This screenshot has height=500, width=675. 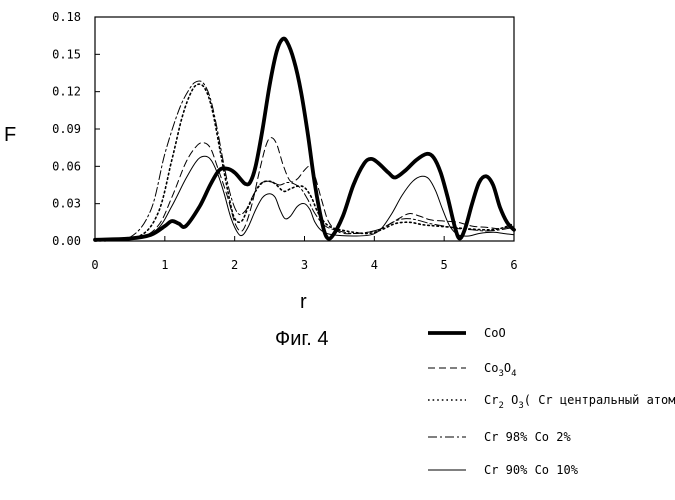 I want to click on legend-label: Cr 98% Co 2%, so click(x=527, y=437).